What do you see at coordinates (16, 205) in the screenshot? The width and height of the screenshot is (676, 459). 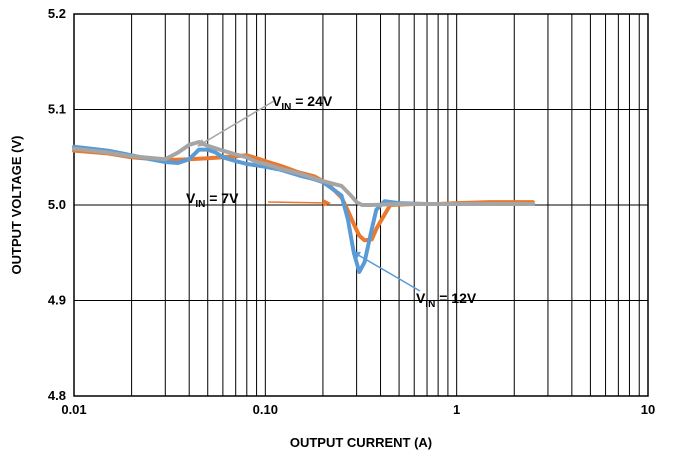 I see `y-axis-label: OUTPUT VOLTAGE (V)` at bounding box center [16, 205].